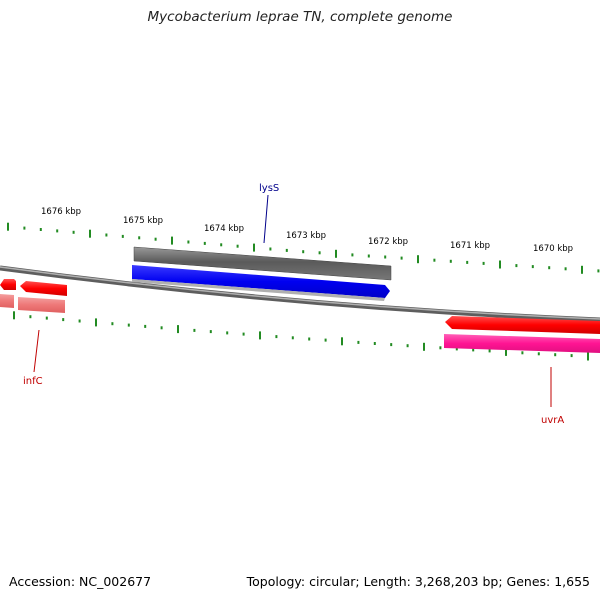  What do you see at coordinates (261, 281) in the screenshot?
I see `gene-lysS` at bounding box center [261, 281].